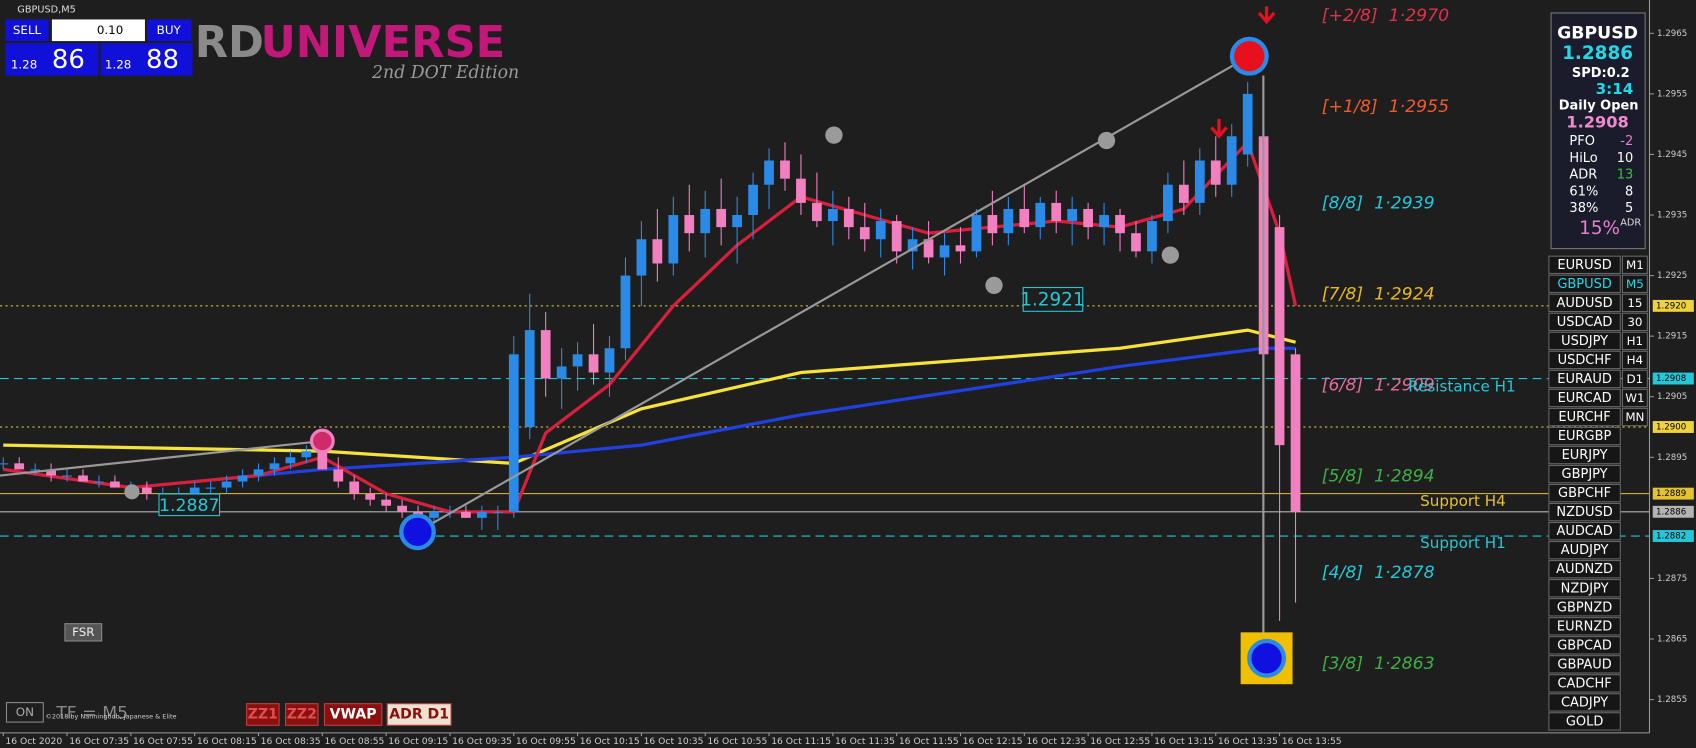  What do you see at coordinates (1615, 89) in the screenshot?
I see `info-timer: 3:14` at bounding box center [1615, 89].